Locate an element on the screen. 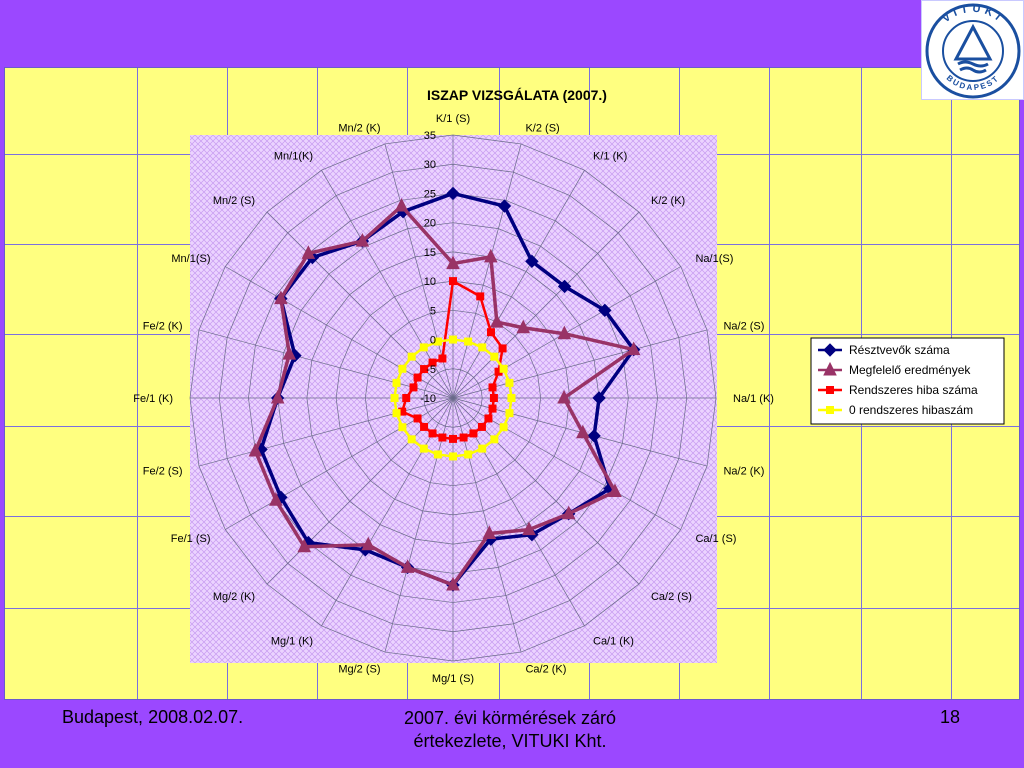 The width and height of the screenshot is (1024, 768). category-label: Na/2 (S) is located at coordinates (743, 327).